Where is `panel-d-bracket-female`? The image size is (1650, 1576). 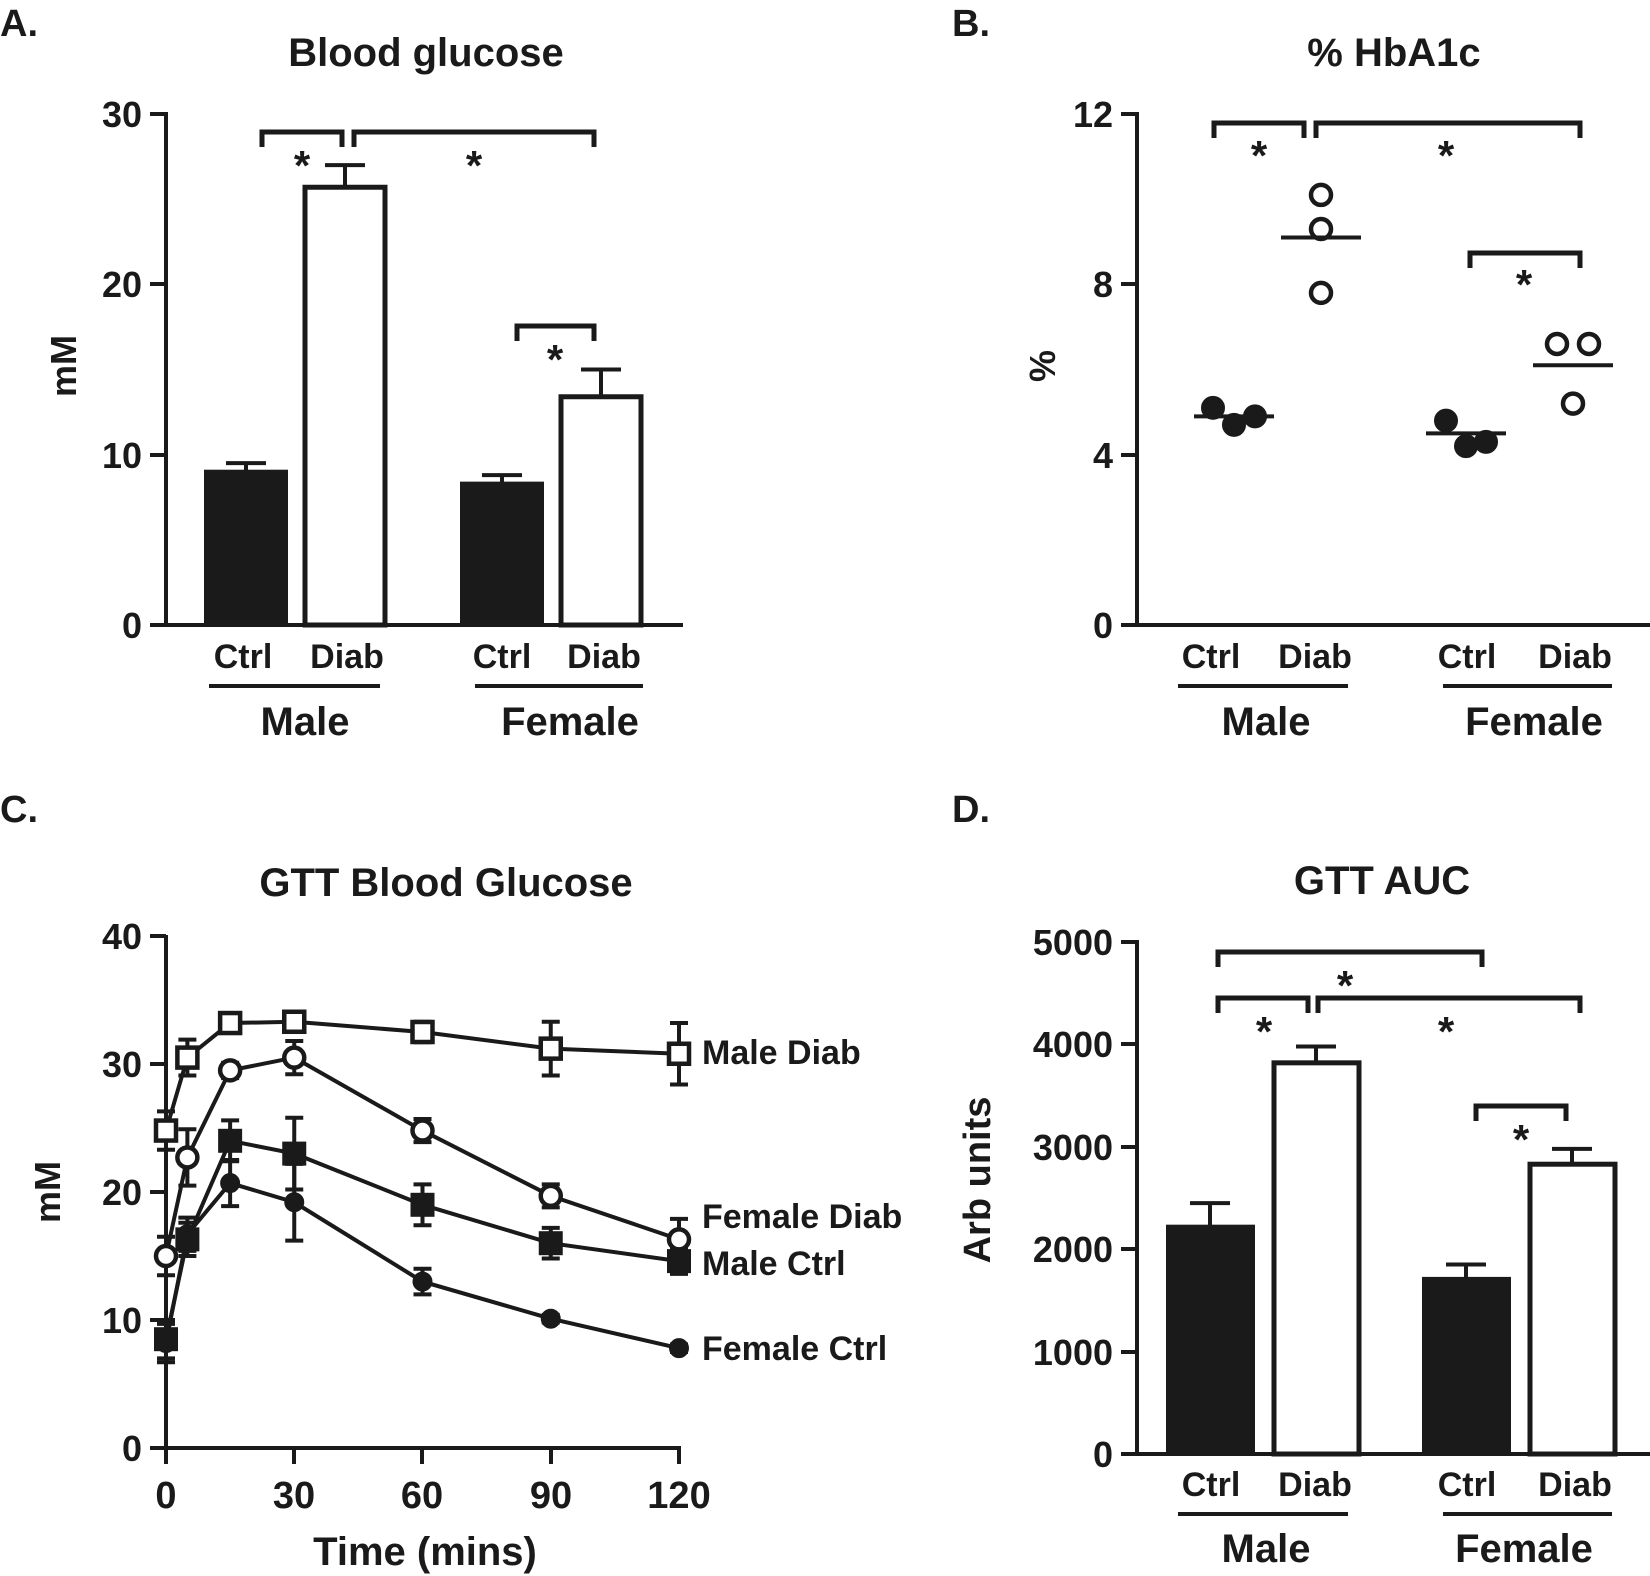 panel-d-bracket-female is located at coordinates (1521, 1112).